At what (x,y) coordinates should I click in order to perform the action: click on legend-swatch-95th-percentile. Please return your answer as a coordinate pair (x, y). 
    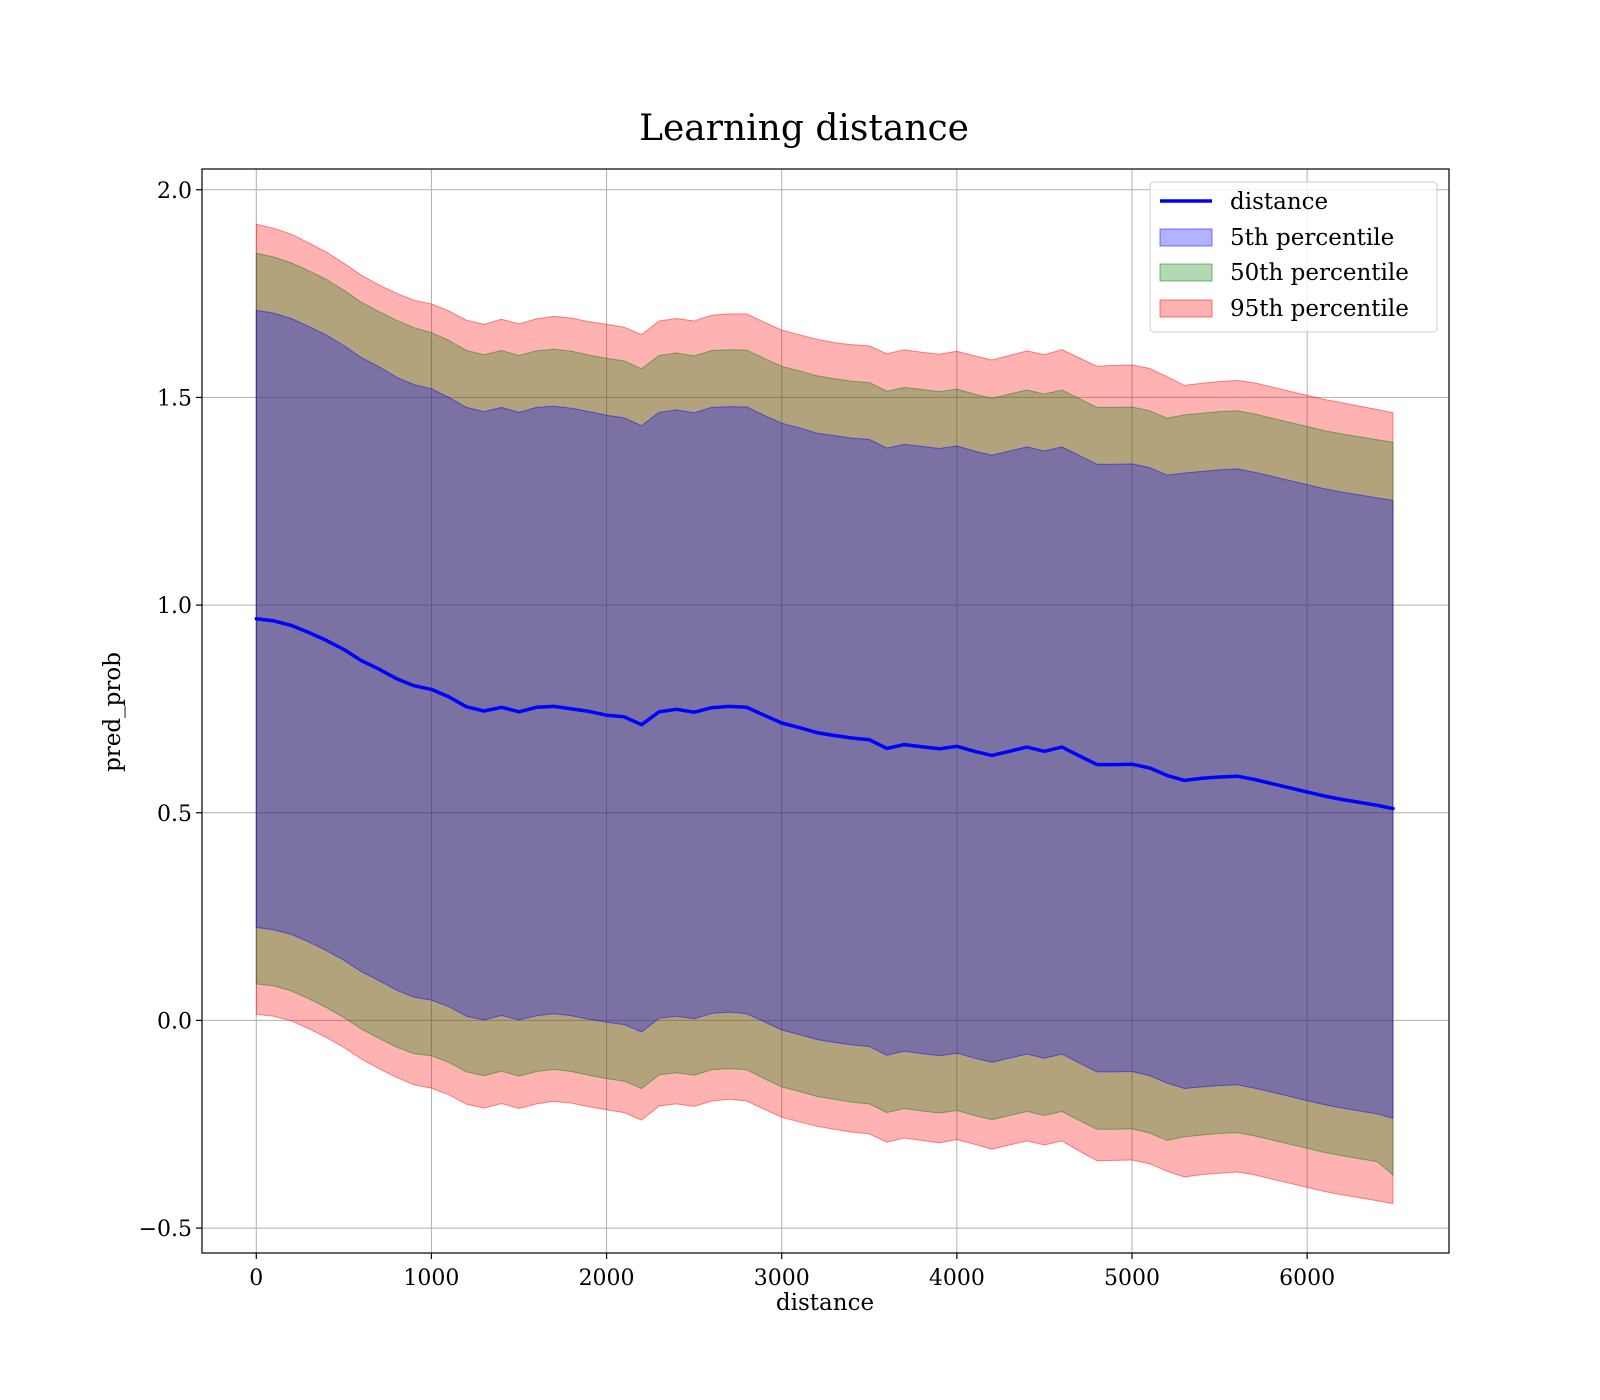
    Looking at the image, I should click on (1186, 308).